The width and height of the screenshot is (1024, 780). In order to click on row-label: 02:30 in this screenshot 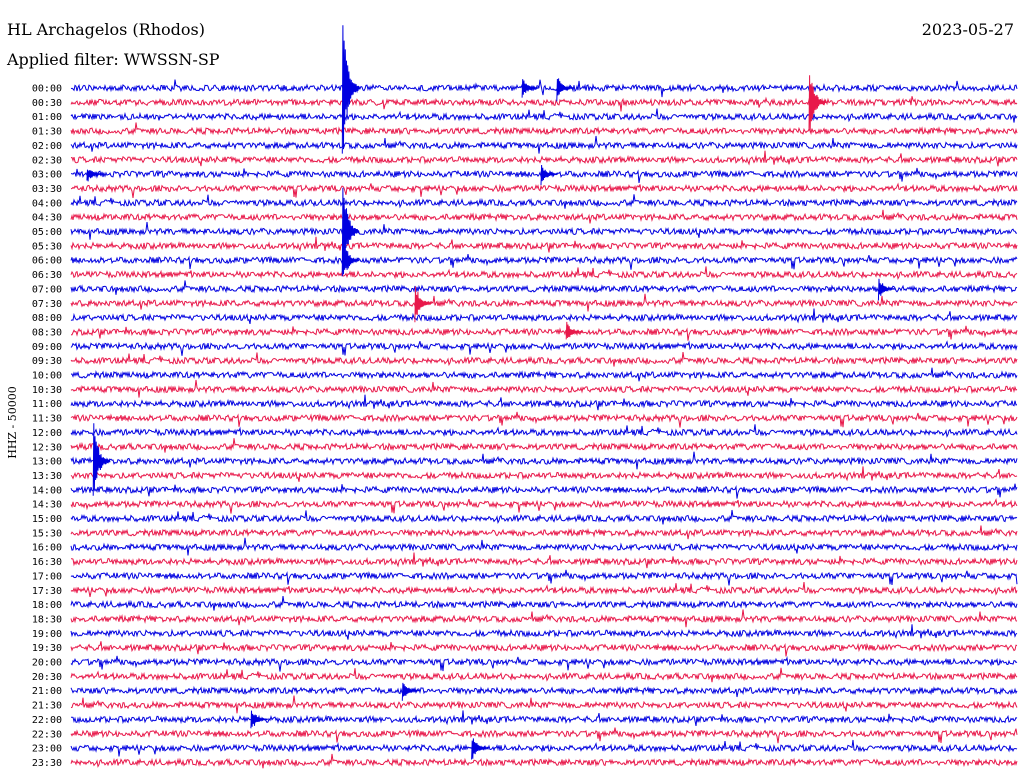, I will do `click(47, 160)`.